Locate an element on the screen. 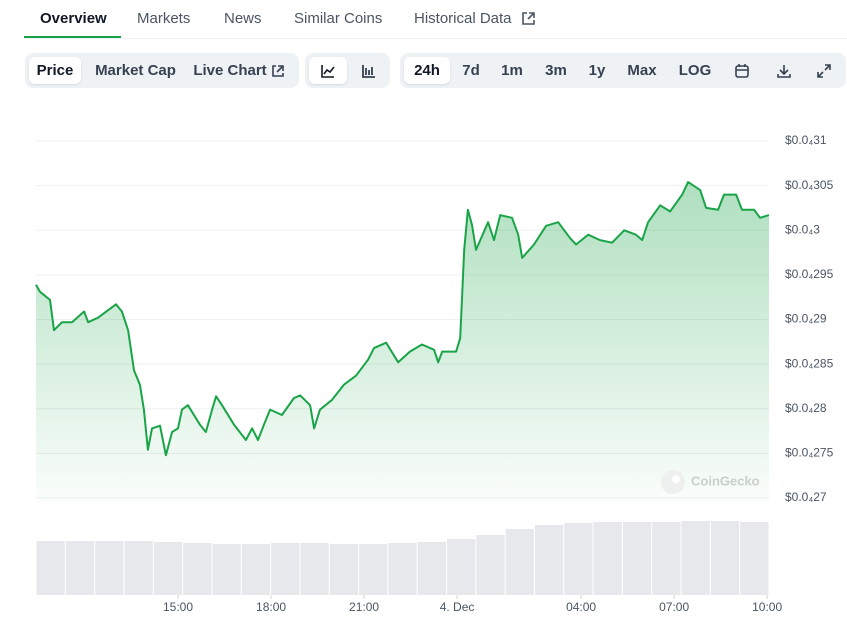 Image resolution: width=847 pixels, height=636 pixels. view-group: Price Market Cap Live Chart is located at coordinates (162, 70).